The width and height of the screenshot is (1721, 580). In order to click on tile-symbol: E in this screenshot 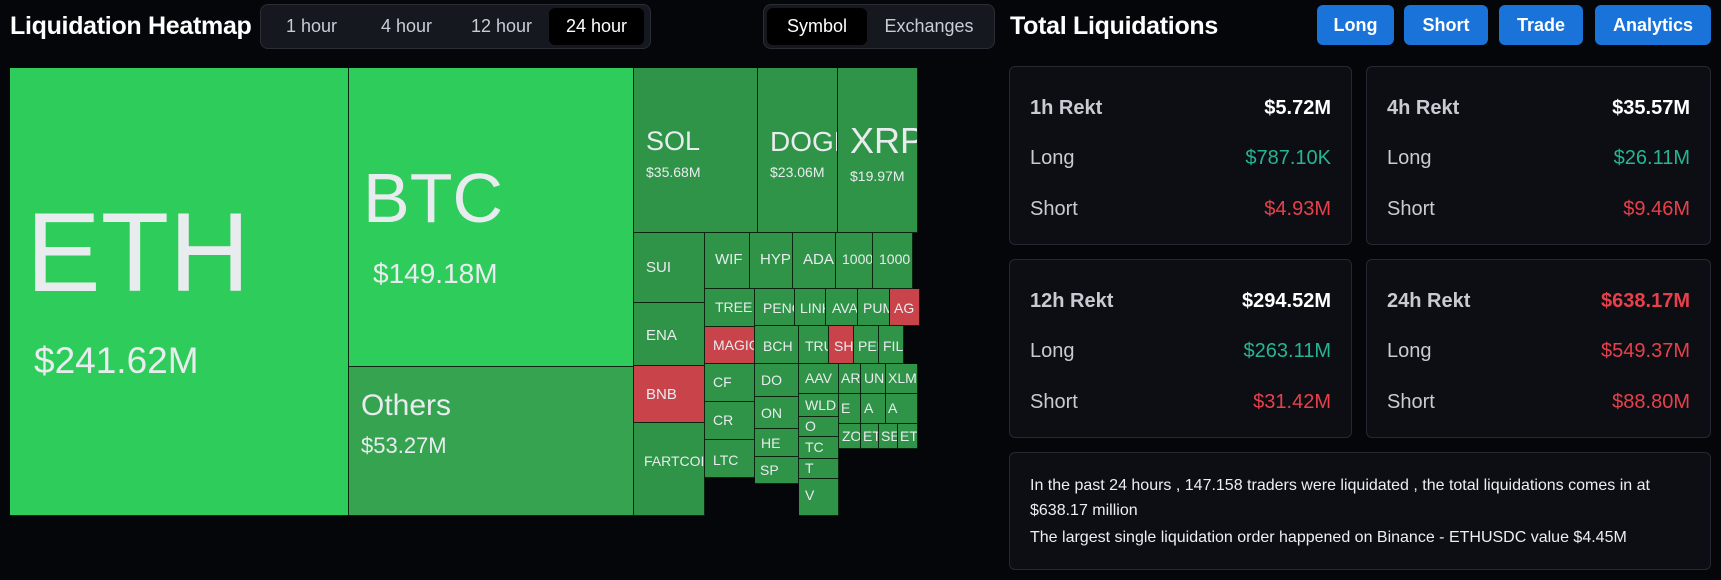, I will do `click(846, 408)`.